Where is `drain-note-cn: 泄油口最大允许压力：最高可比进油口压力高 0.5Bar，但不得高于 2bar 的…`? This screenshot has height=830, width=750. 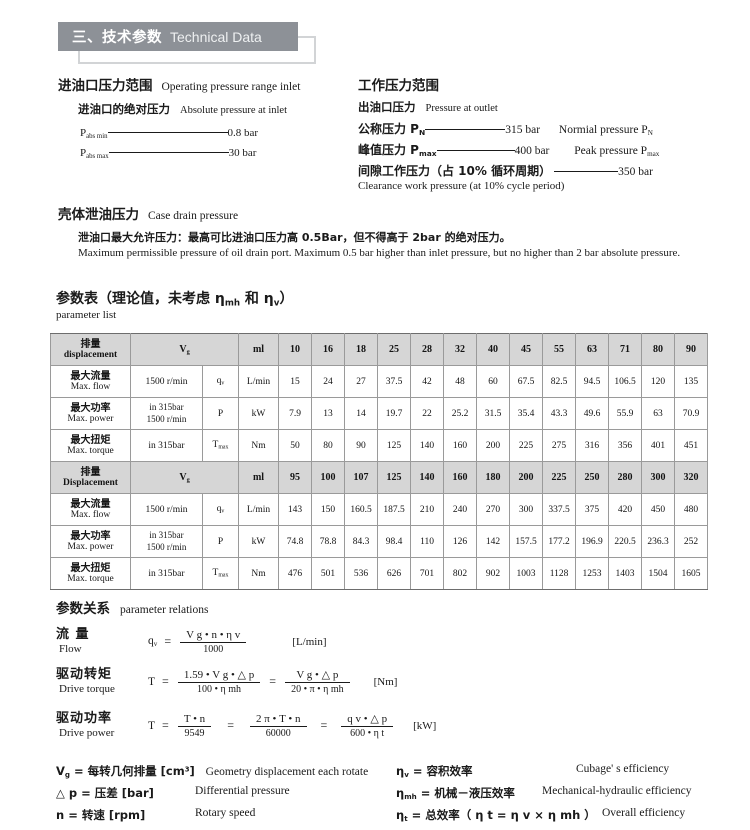
drain-note-cn: 泄油口最大允许压力：最高可比进油口压力高 0.5Bar，但不得高于 2bar 的… is located at coordinates (294, 237).